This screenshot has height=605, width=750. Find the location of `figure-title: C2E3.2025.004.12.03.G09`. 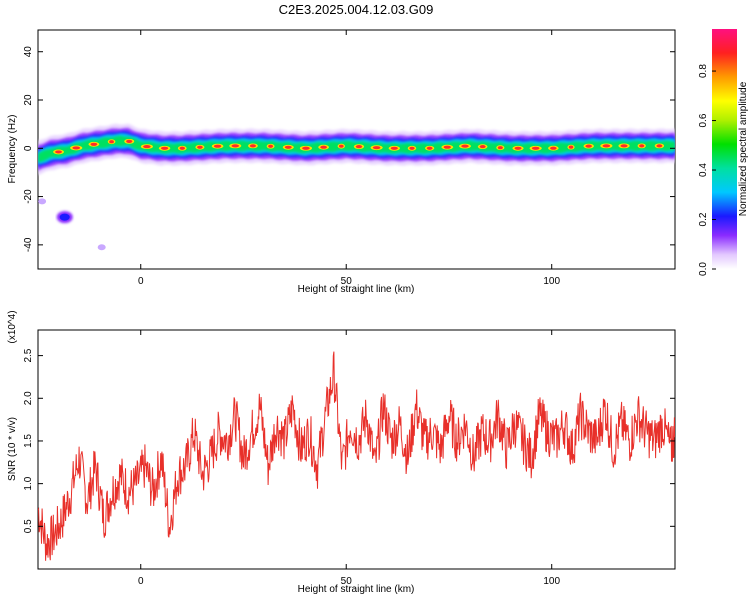

figure-title: C2E3.2025.004.12.03.G09 is located at coordinates (356, 9).